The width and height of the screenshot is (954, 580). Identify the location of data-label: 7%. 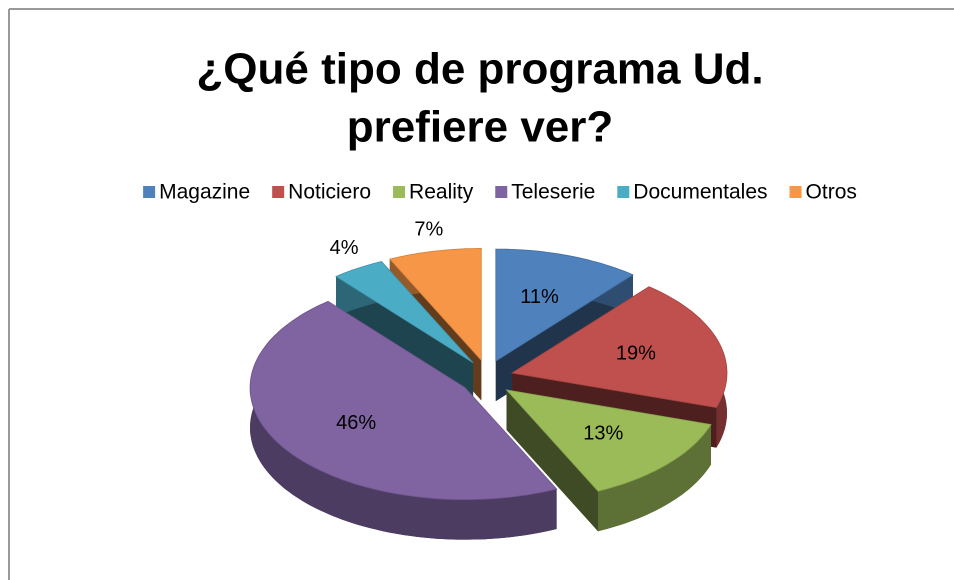
(428, 229).